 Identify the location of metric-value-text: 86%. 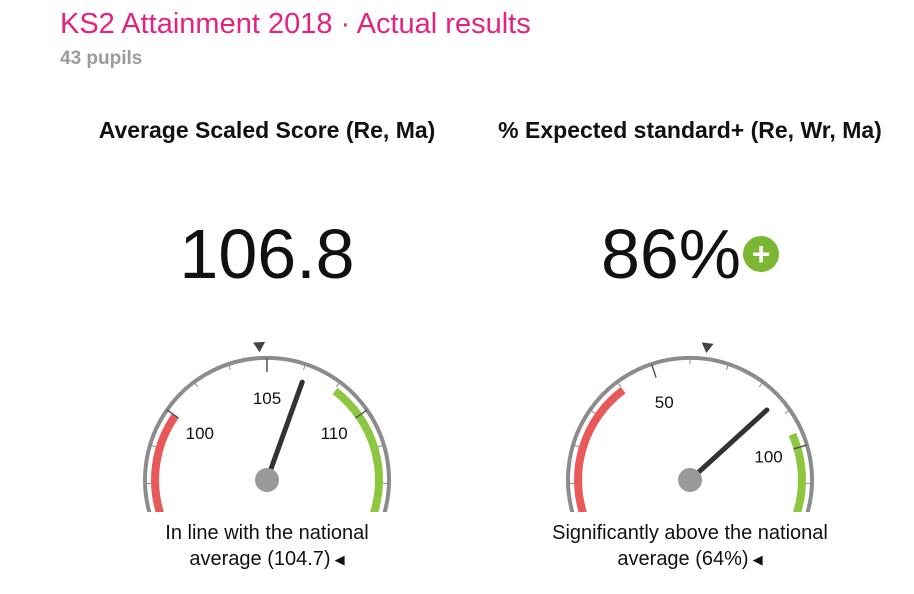
(671, 254).